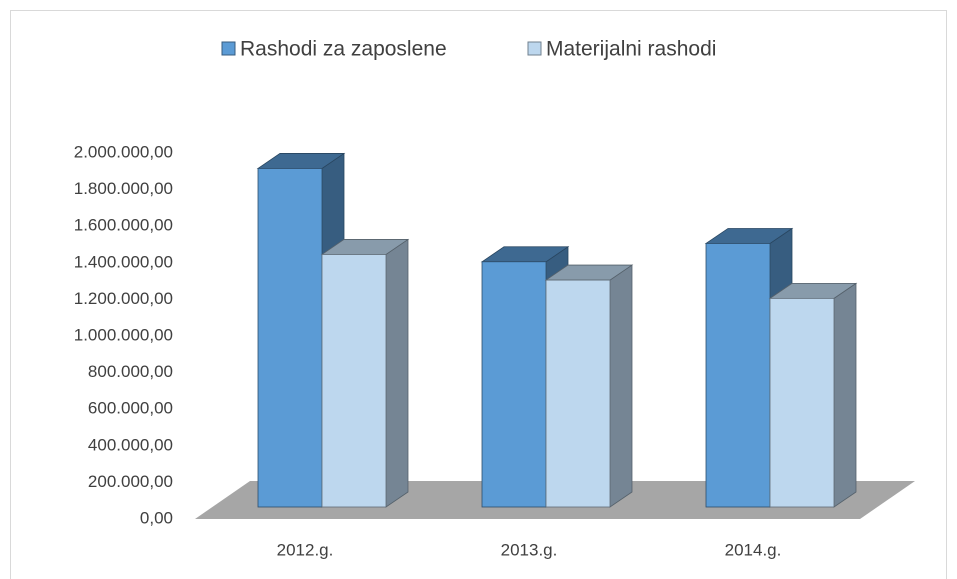  Describe the element at coordinates (130, 444) in the screenshot. I see `y-tick-label: 400.000,00` at that location.